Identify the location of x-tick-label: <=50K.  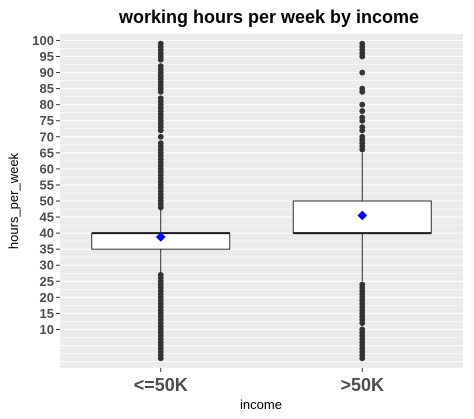
(161, 385).